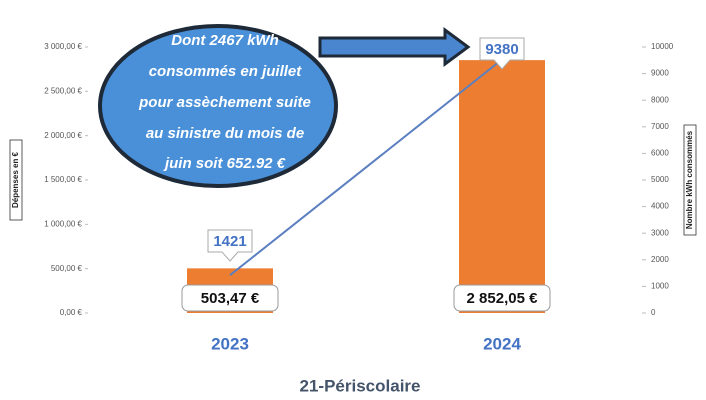  I want to click on y2-tick-label: 7000, so click(660, 126).